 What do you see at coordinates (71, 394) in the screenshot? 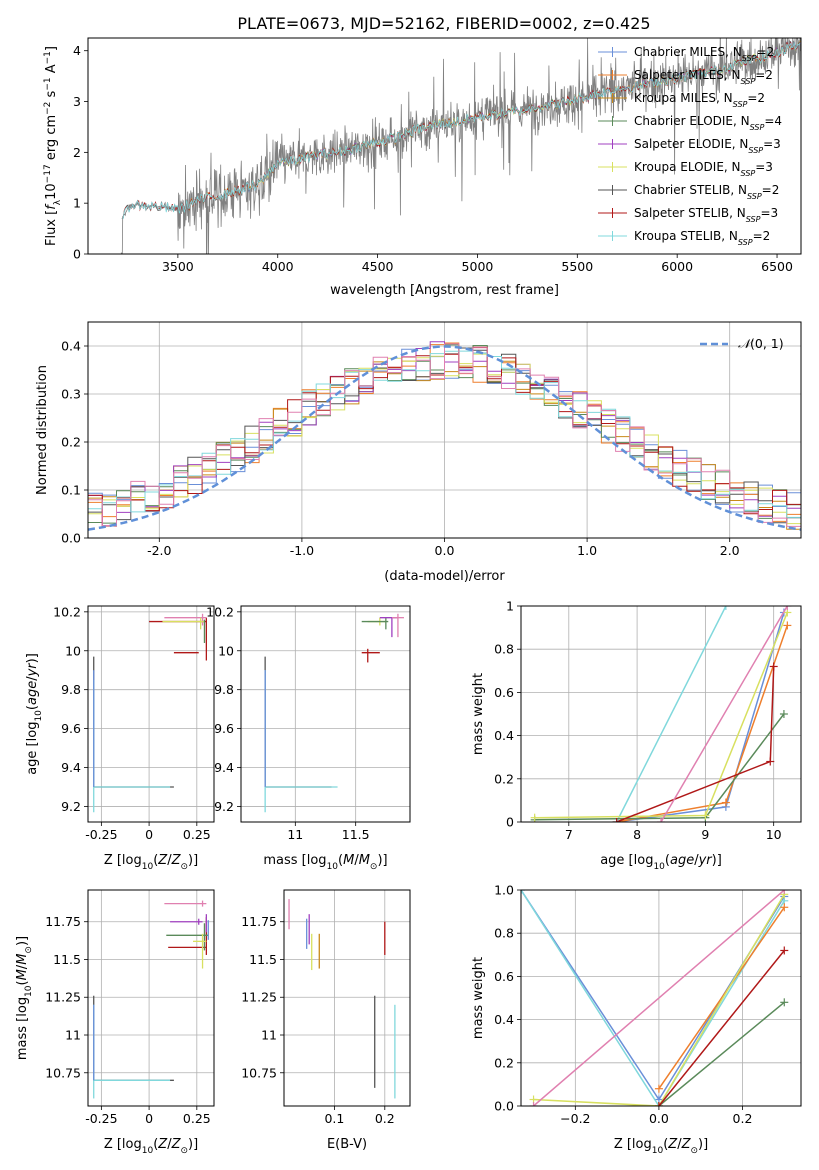
I see `y-tick-label: 0.3` at bounding box center [71, 394].